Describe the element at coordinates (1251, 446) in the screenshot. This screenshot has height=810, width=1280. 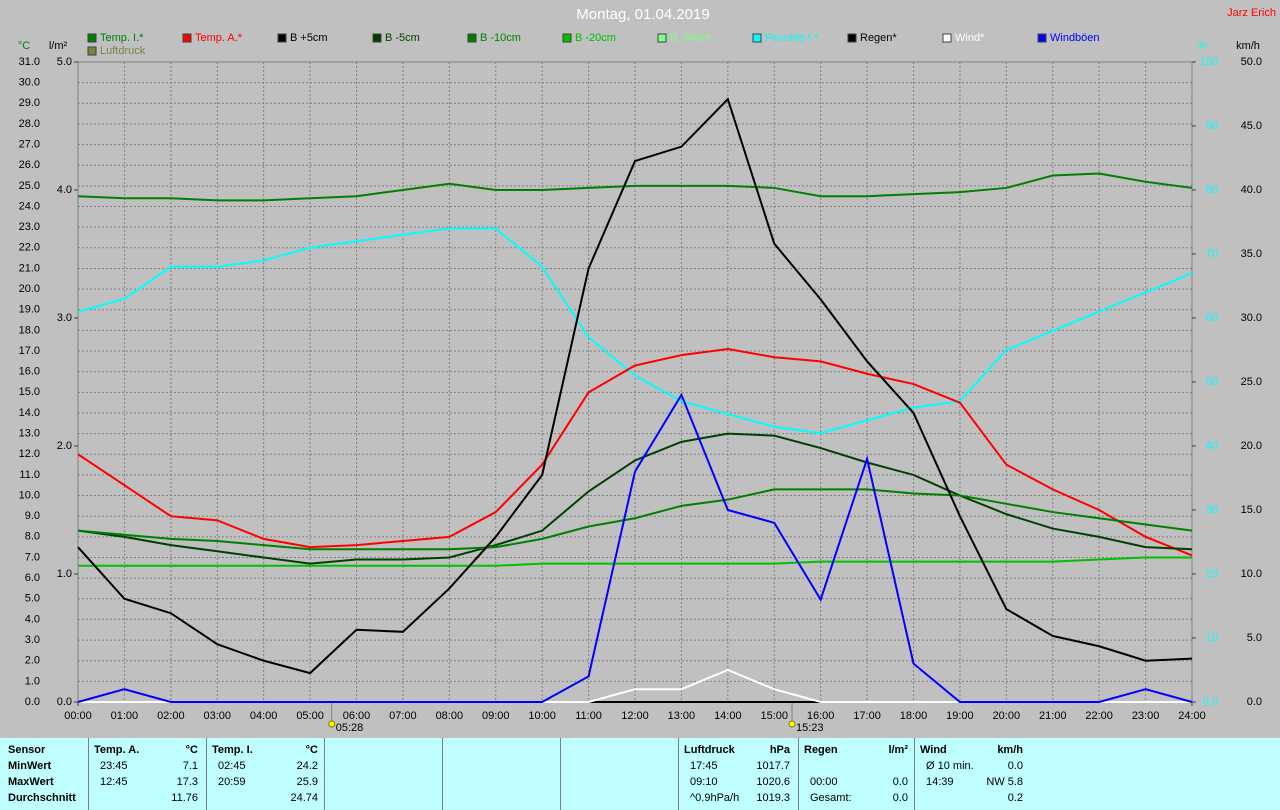
I see `y-tick-label: 20.0` at that location.